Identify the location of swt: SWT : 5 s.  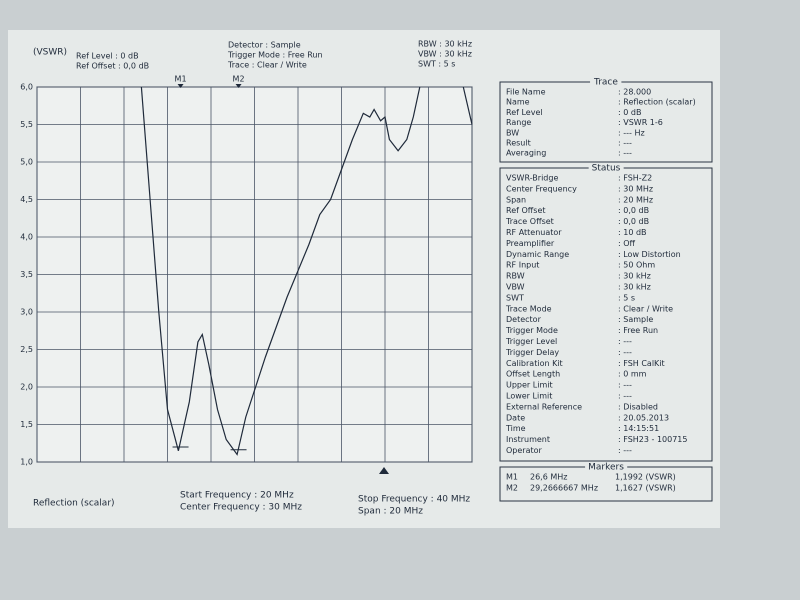
(436, 64).